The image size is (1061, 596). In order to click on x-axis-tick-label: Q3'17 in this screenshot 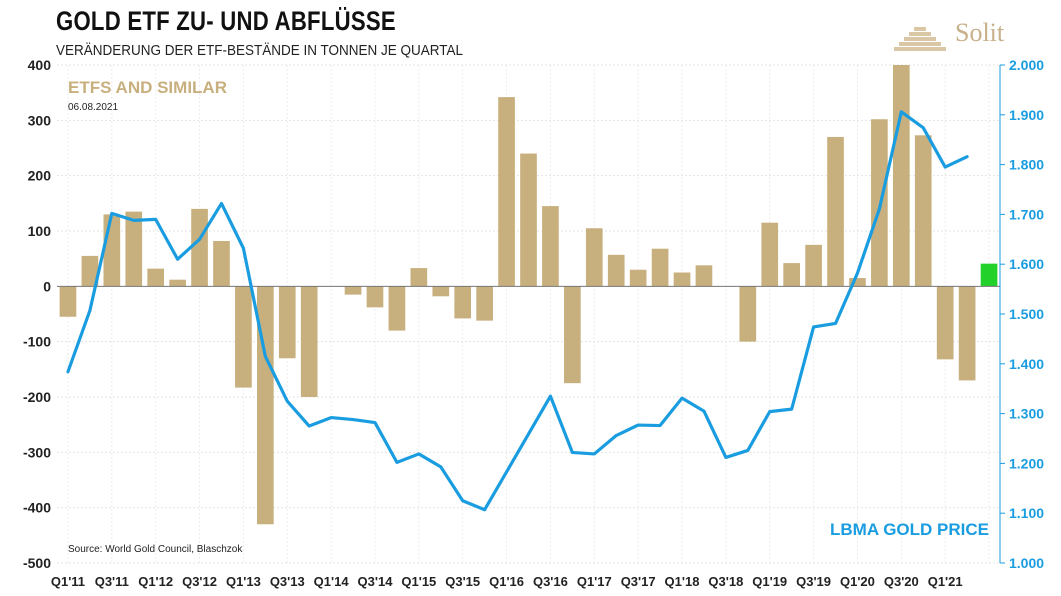, I will do `click(638, 581)`.